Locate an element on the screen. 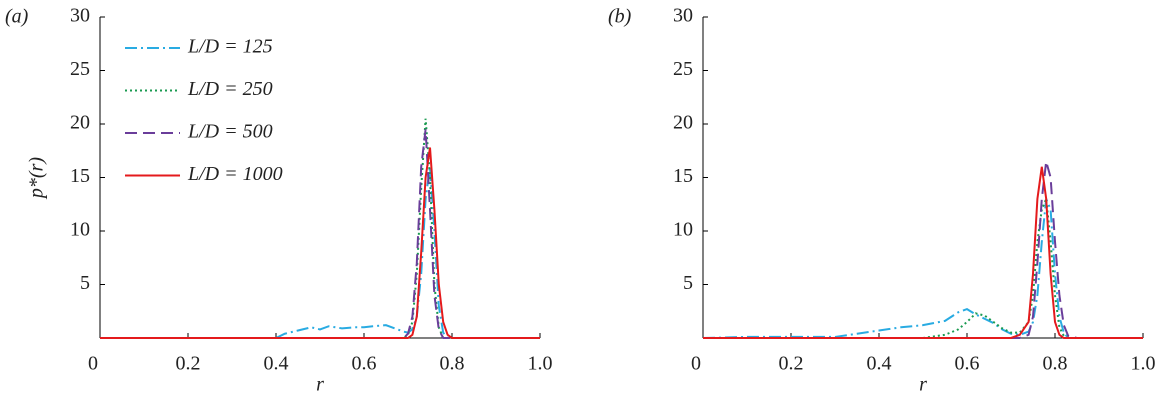 The image size is (1157, 413). legend-label: L/D = 125 is located at coordinates (230, 47).